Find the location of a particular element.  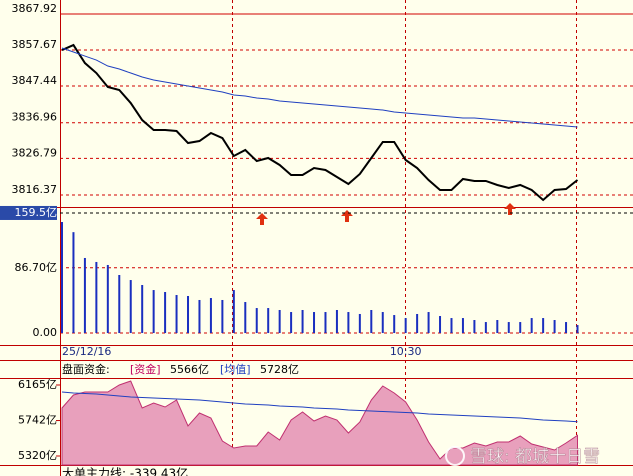

y-tick-label: 5742亿 is located at coordinates (37, 420).